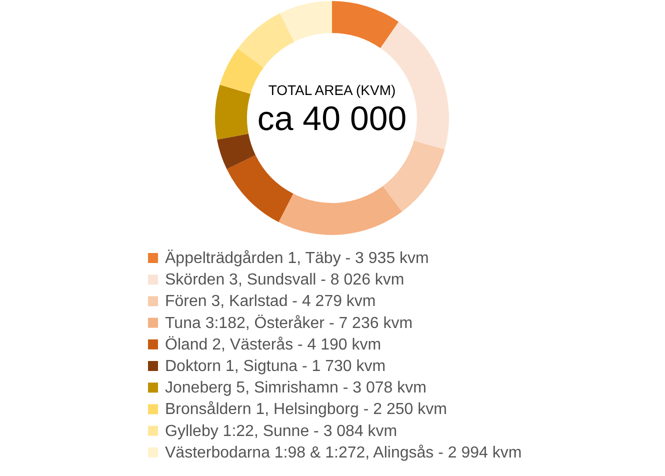 This screenshot has height=476, width=665. Describe the element at coordinates (270, 301) in the screenshot. I see `legend-label: Fören 3, Karlstad - 4 279 kvm` at that location.